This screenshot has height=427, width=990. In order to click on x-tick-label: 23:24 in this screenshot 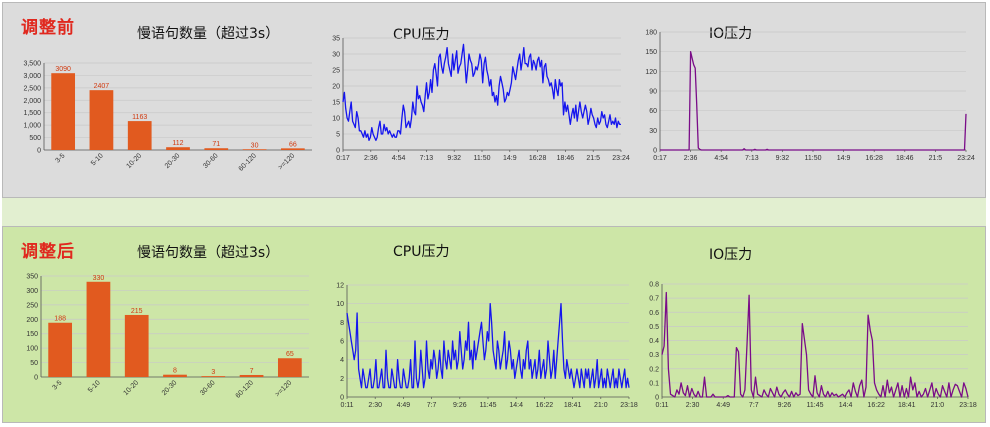, I will do `click(966, 158)`.